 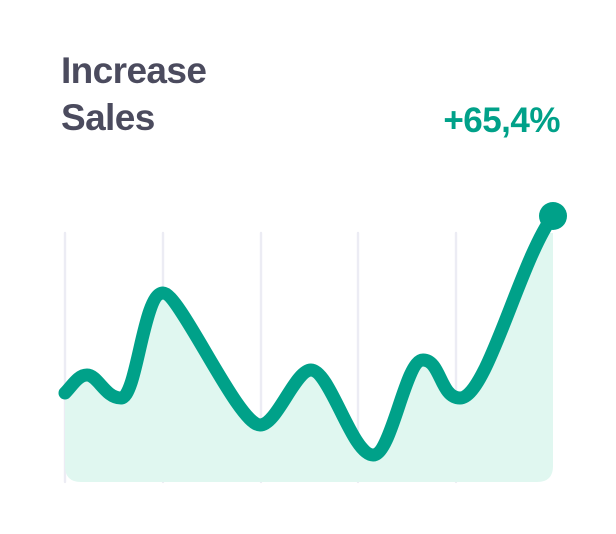 What do you see at coordinates (553, 216) in the screenshot?
I see `chart-endpoint-marker` at bounding box center [553, 216].